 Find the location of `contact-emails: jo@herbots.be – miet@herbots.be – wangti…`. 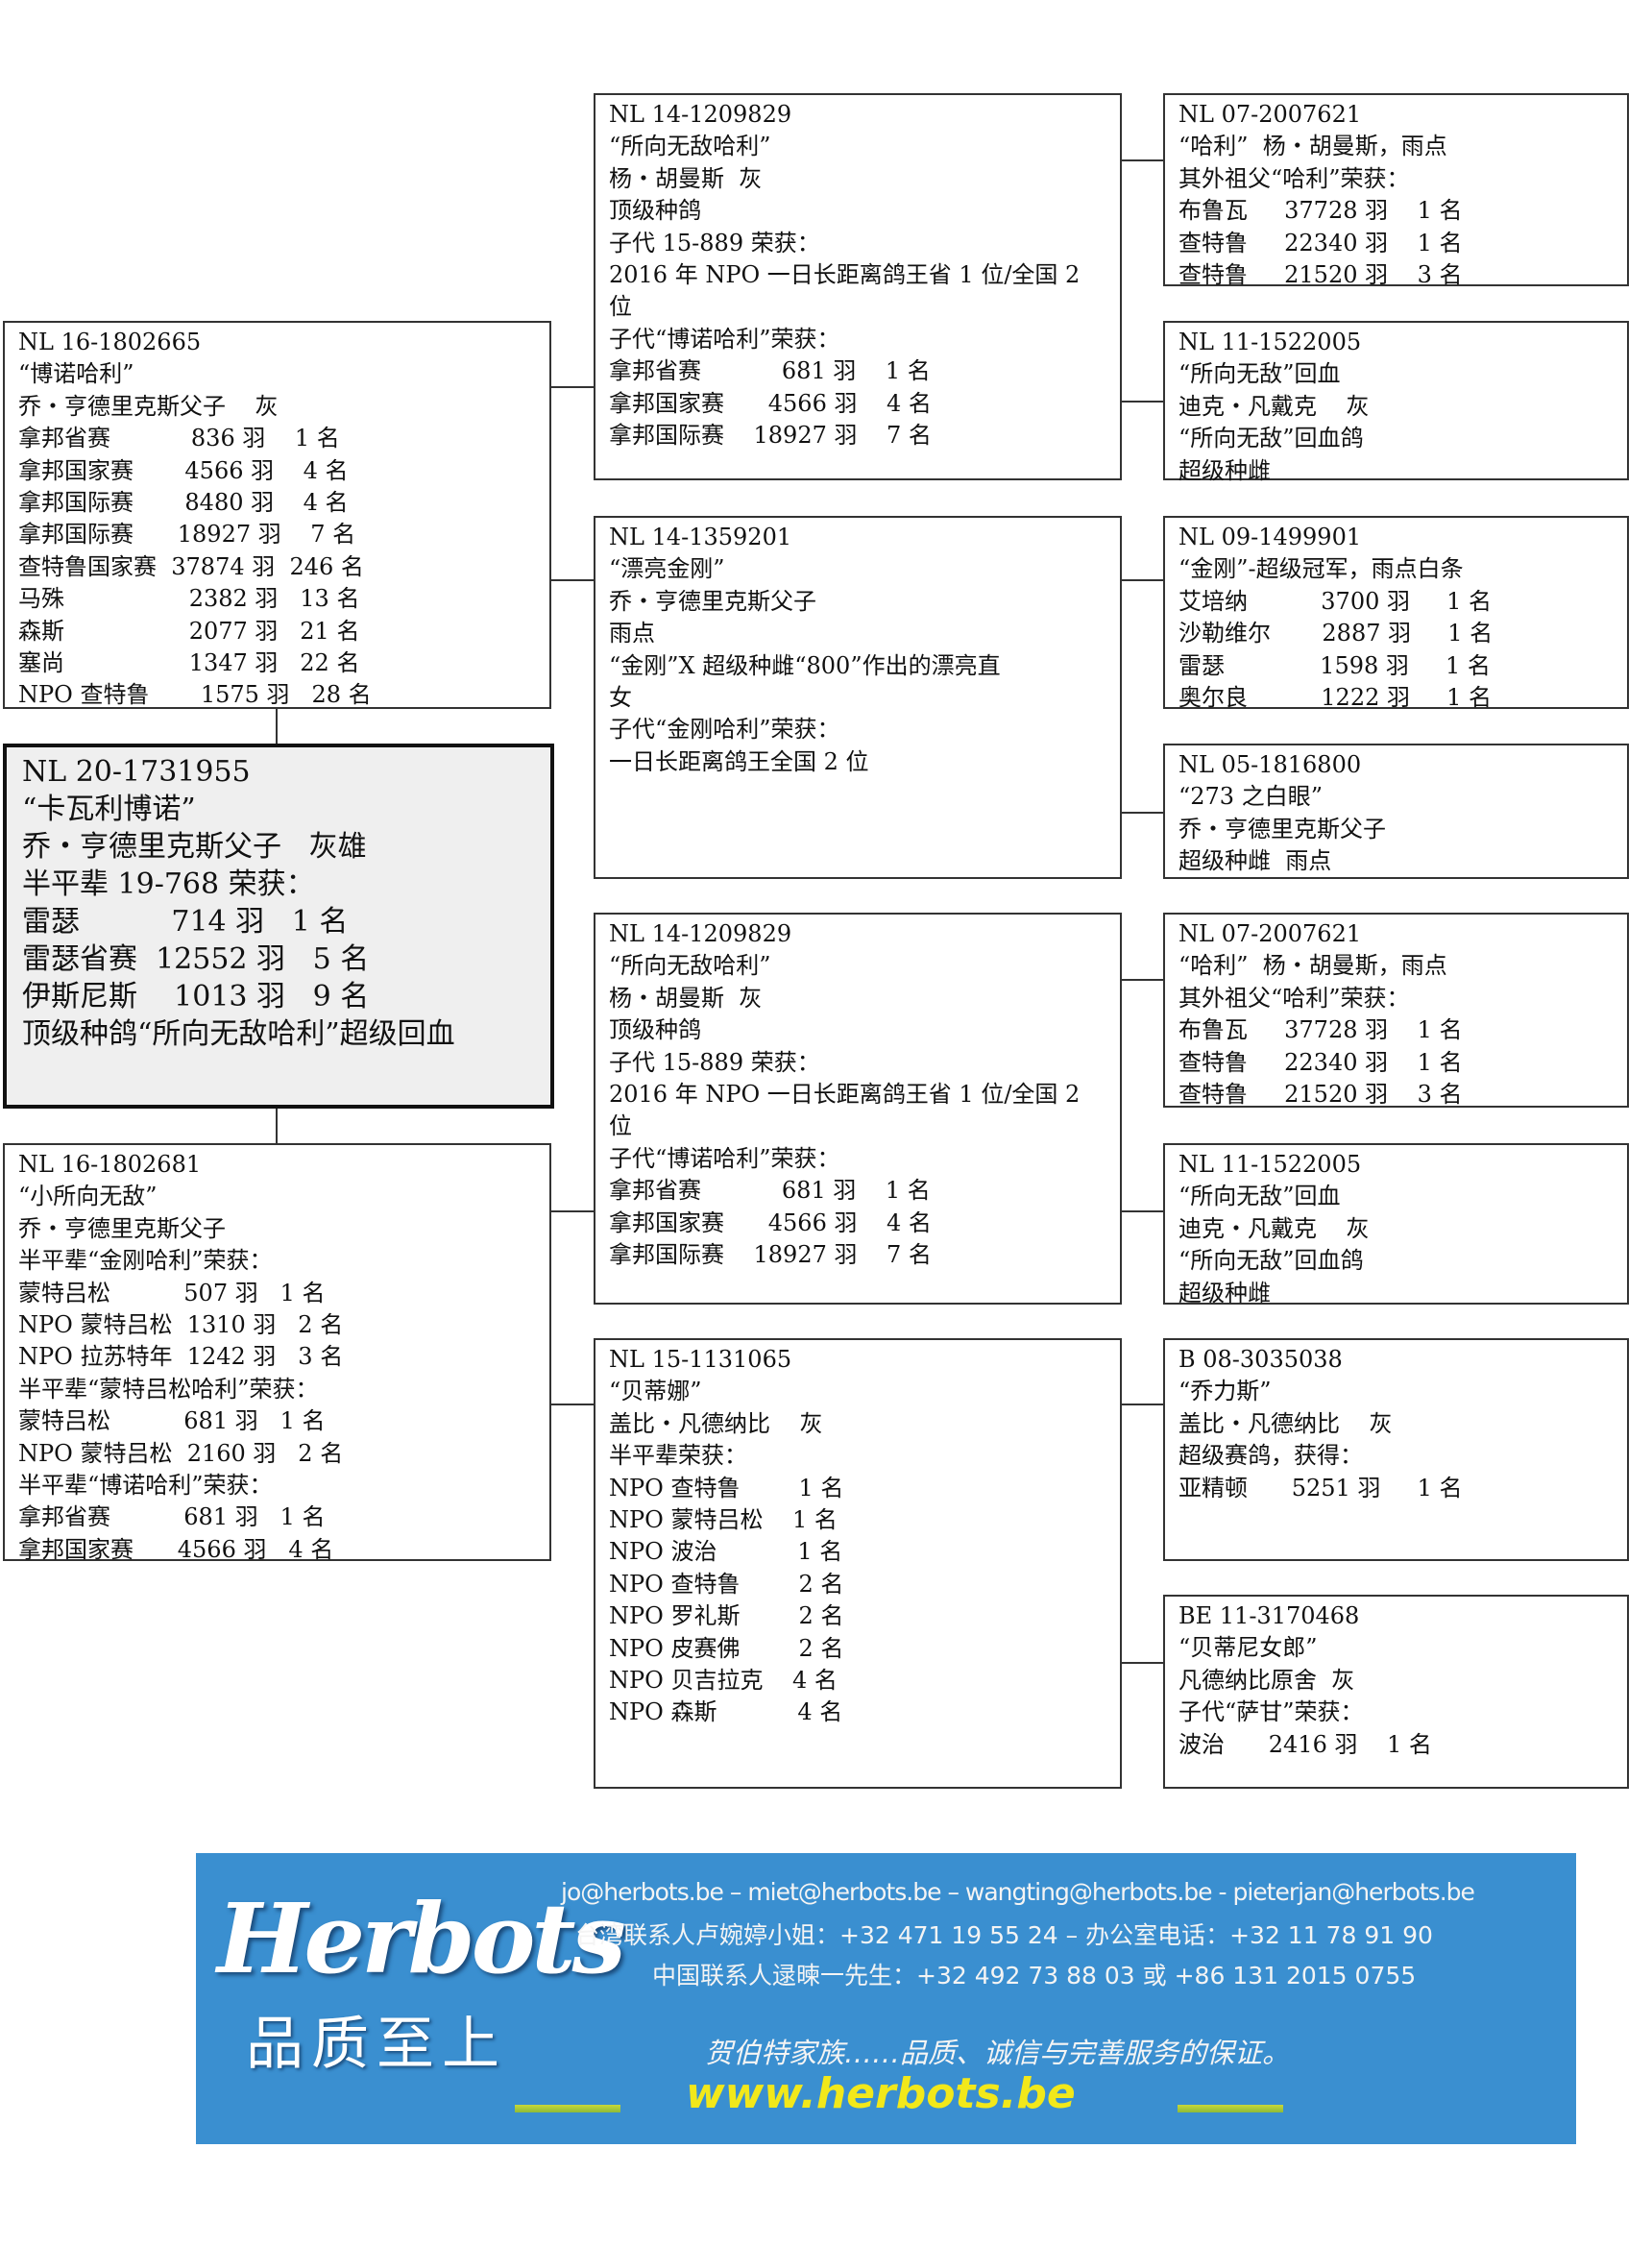

contact-emails: jo@herbots.be – miet@herbots.be – wangti… is located at coordinates (1018, 1892).